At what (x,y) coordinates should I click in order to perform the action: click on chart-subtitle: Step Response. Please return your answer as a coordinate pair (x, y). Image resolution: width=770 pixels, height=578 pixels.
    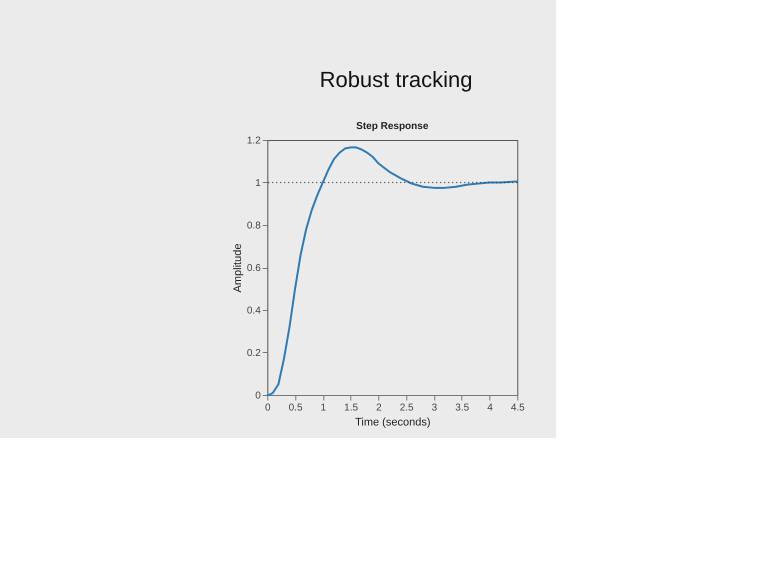
    Looking at the image, I should click on (392, 126).